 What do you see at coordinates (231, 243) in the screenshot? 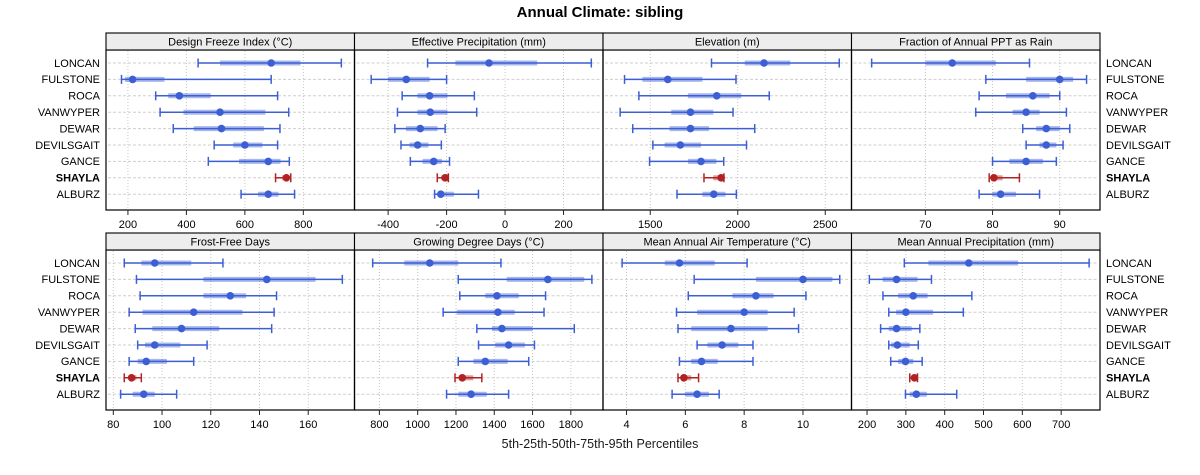
I see `panel-strip-title: Frost-Free Days` at bounding box center [231, 243].